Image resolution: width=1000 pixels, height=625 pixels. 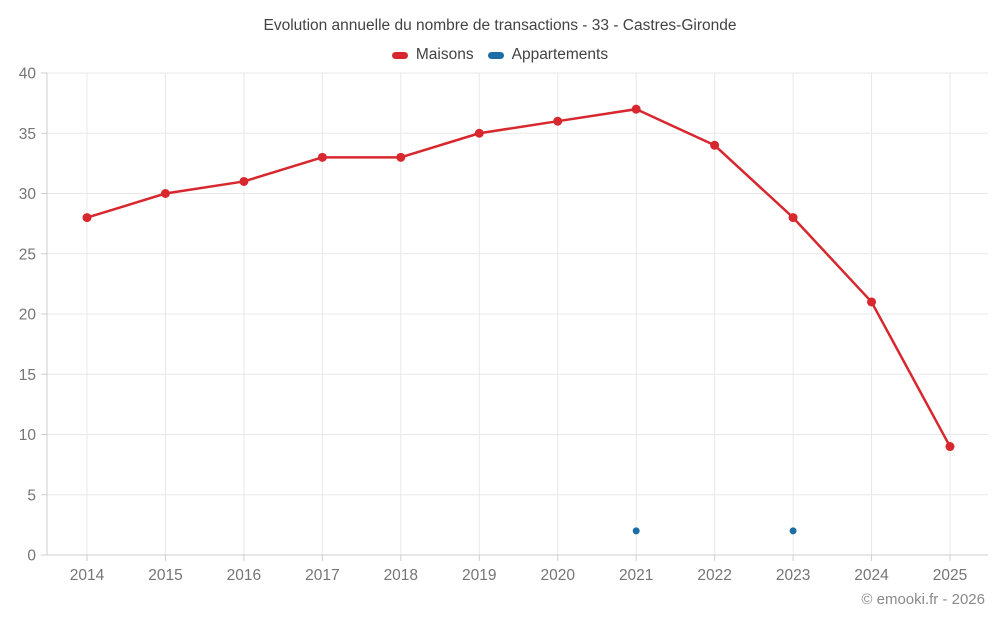 I want to click on maisons-legend-label: Maisons, so click(x=444, y=54).